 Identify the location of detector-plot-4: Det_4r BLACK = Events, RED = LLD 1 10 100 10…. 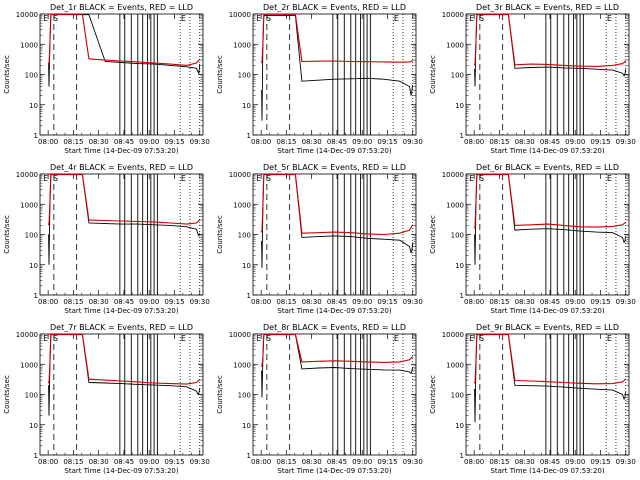
(106, 239).